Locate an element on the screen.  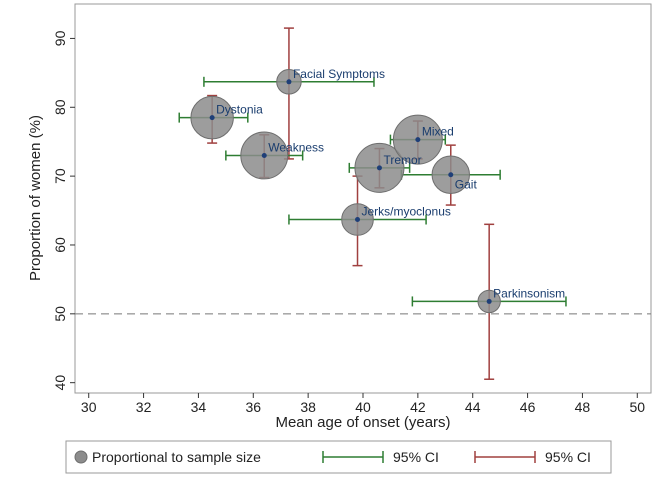
center-dot-tremor is located at coordinates (379, 168).